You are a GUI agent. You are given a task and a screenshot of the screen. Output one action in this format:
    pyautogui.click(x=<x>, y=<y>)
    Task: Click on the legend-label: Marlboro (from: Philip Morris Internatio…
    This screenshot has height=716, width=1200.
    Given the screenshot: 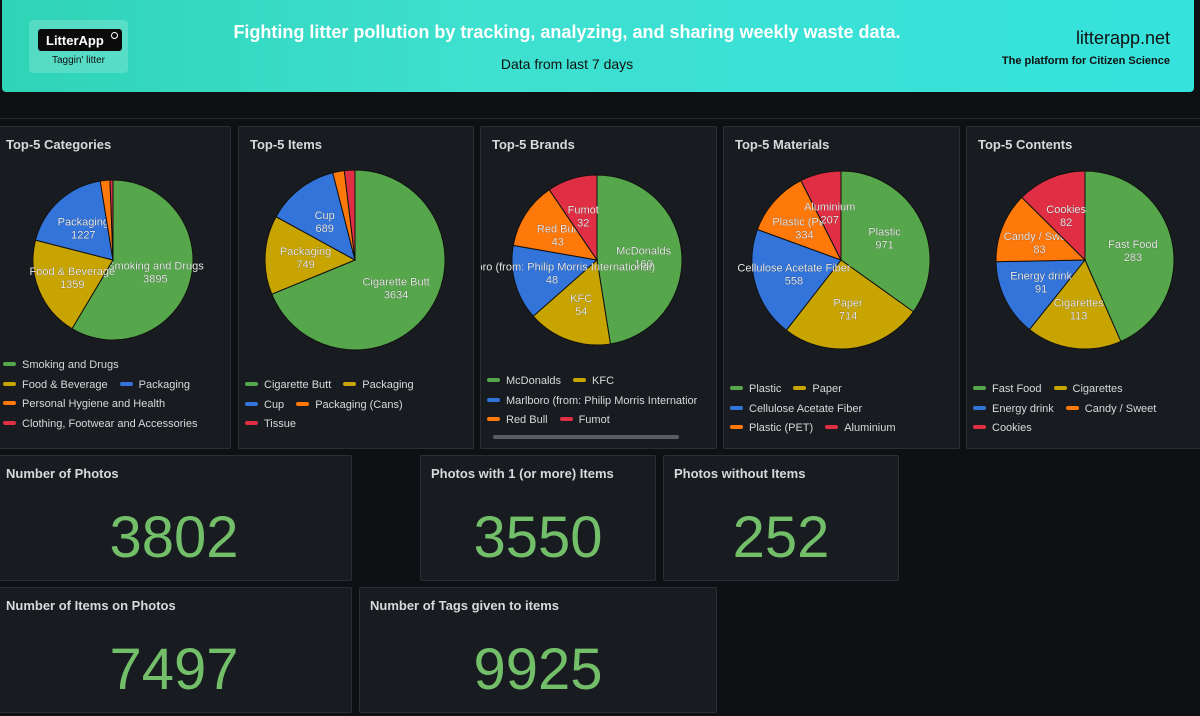 What is the action you would take?
    pyautogui.click(x=602, y=400)
    